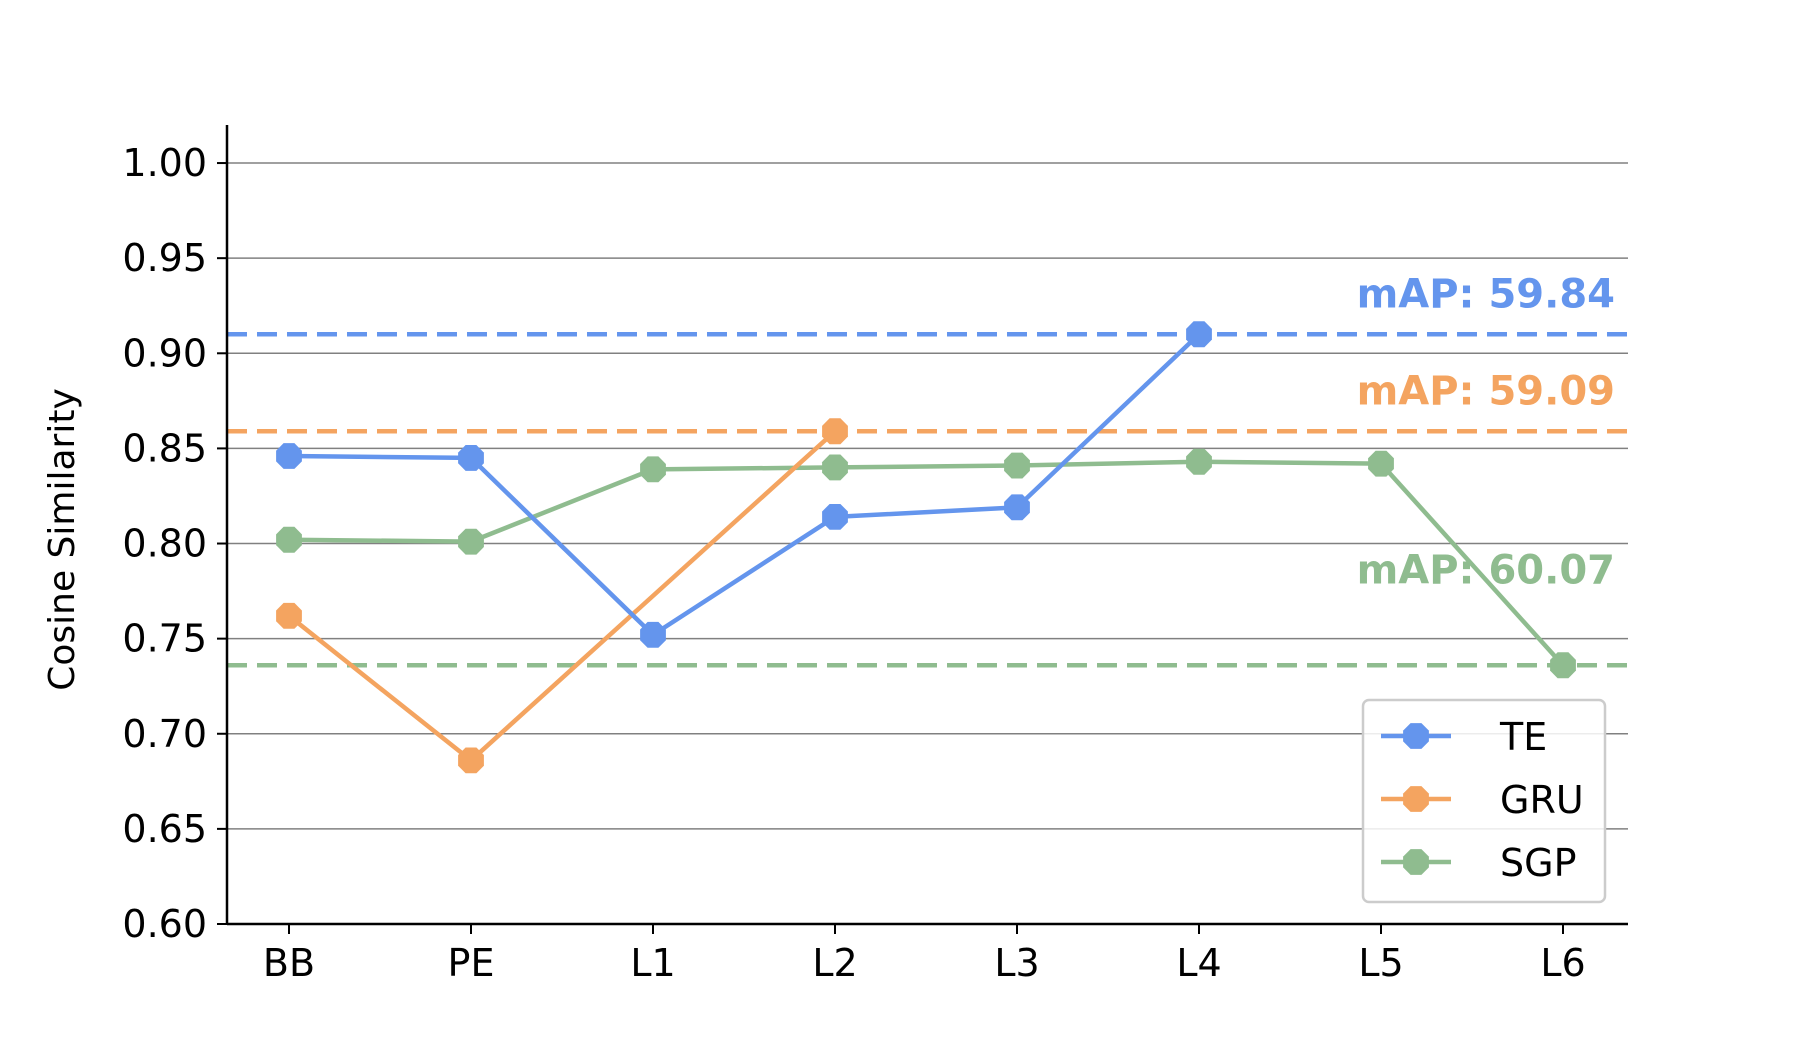 This screenshot has height=1050, width=1800. Describe the element at coordinates (562, 596) in the screenshot. I see `series-line-gru` at that location.